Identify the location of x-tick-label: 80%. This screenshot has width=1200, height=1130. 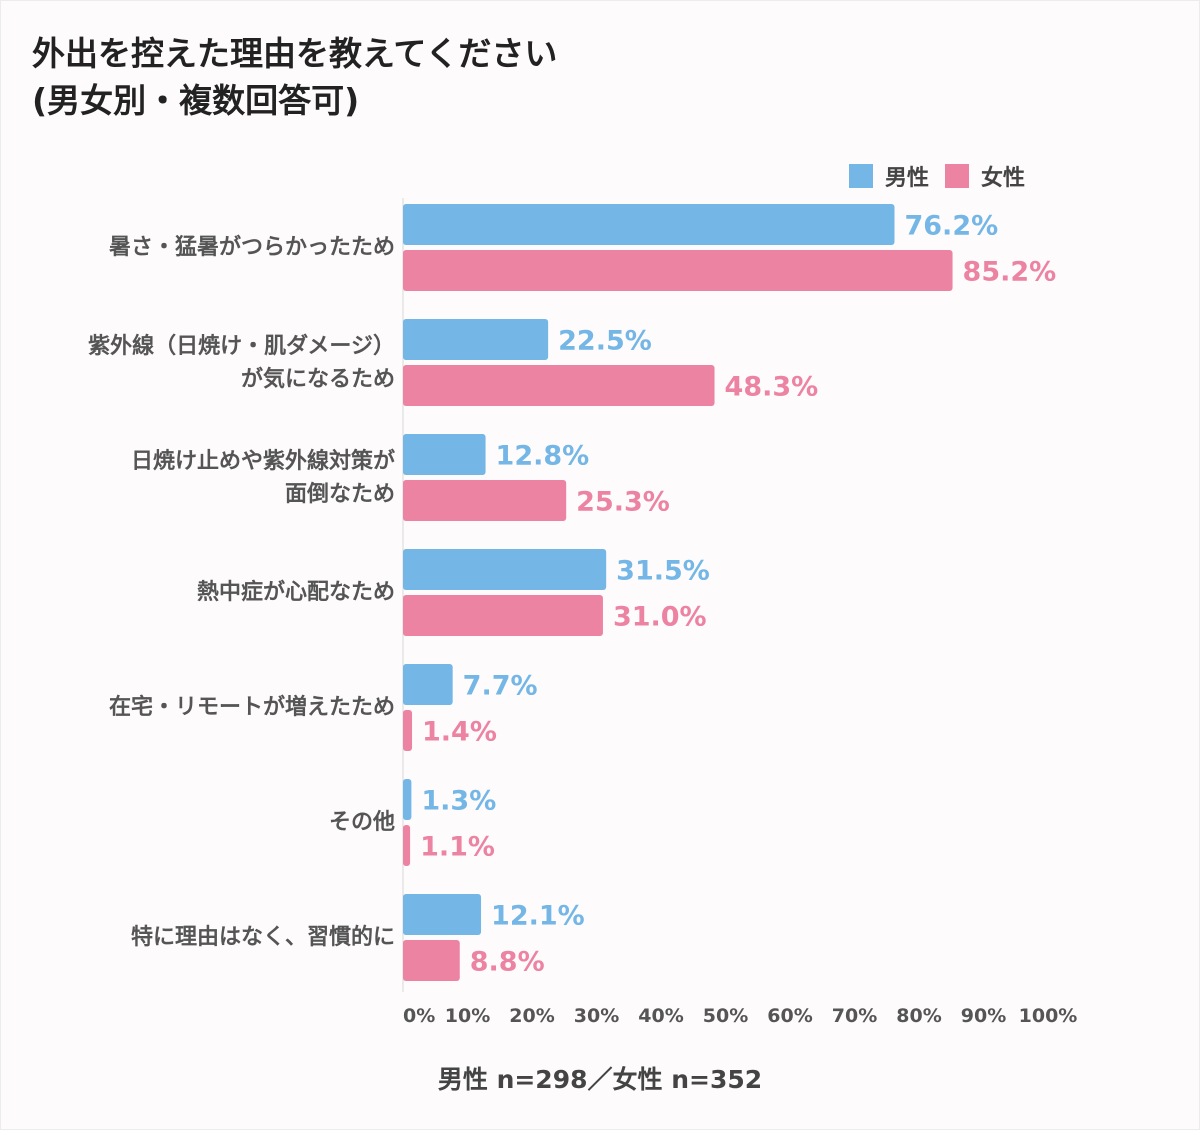
(918, 1016).